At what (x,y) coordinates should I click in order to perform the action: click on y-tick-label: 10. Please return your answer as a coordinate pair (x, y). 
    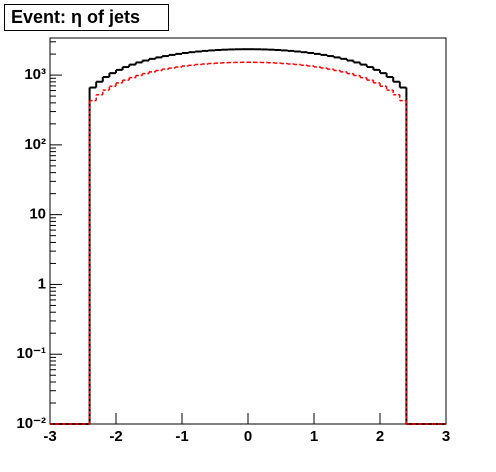
    Looking at the image, I should click on (37, 214).